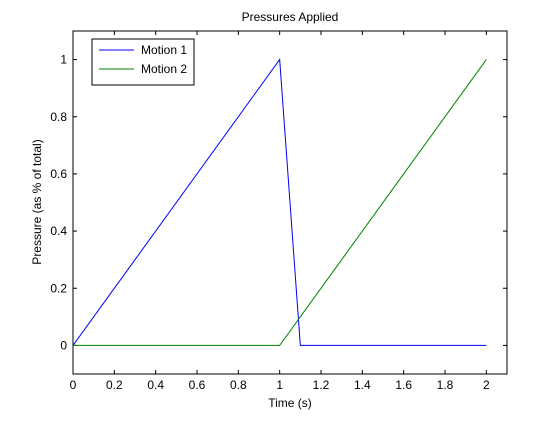  I want to click on y-axis-label: Pressure (as % of total), so click(37, 201).